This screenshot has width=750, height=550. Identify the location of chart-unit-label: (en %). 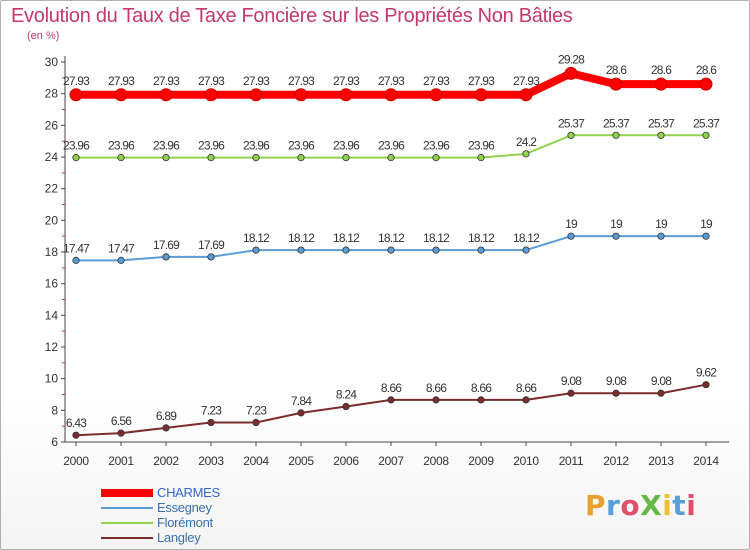
(43, 36).